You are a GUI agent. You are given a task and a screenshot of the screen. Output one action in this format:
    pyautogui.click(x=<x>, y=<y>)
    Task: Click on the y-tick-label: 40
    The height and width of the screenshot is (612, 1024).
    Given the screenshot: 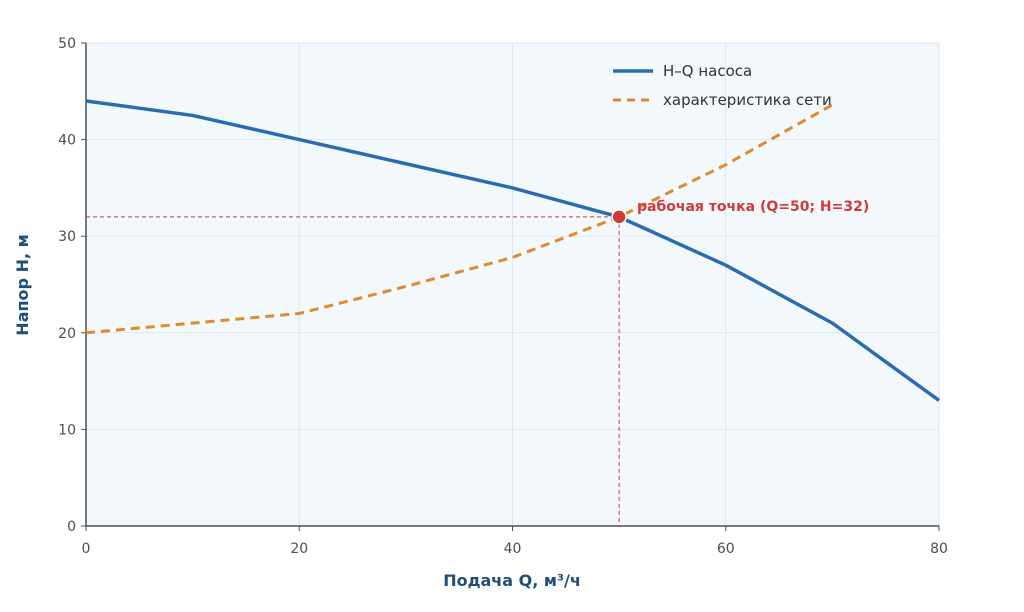 What is the action you would take?
    pyautogui.click(x=67, y=141)
    